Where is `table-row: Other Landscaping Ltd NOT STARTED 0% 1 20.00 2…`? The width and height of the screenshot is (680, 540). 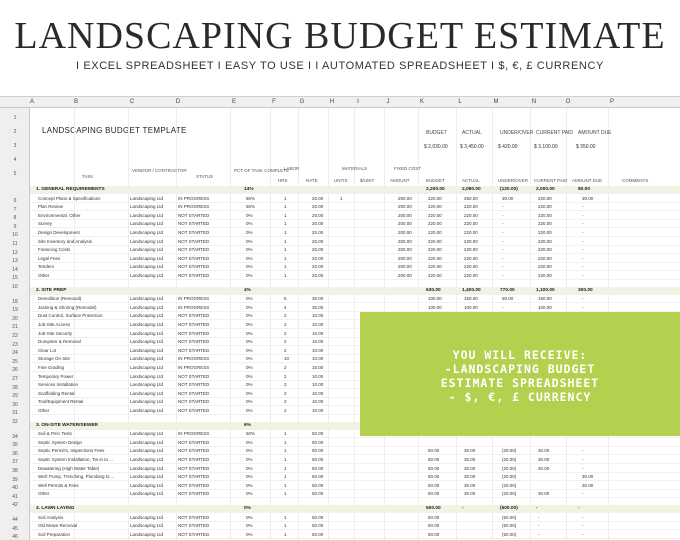 table-row: Other Landscaping Ltd NOT STARTED 0% 1 20.00 2… is located at coordinates (355, 276).